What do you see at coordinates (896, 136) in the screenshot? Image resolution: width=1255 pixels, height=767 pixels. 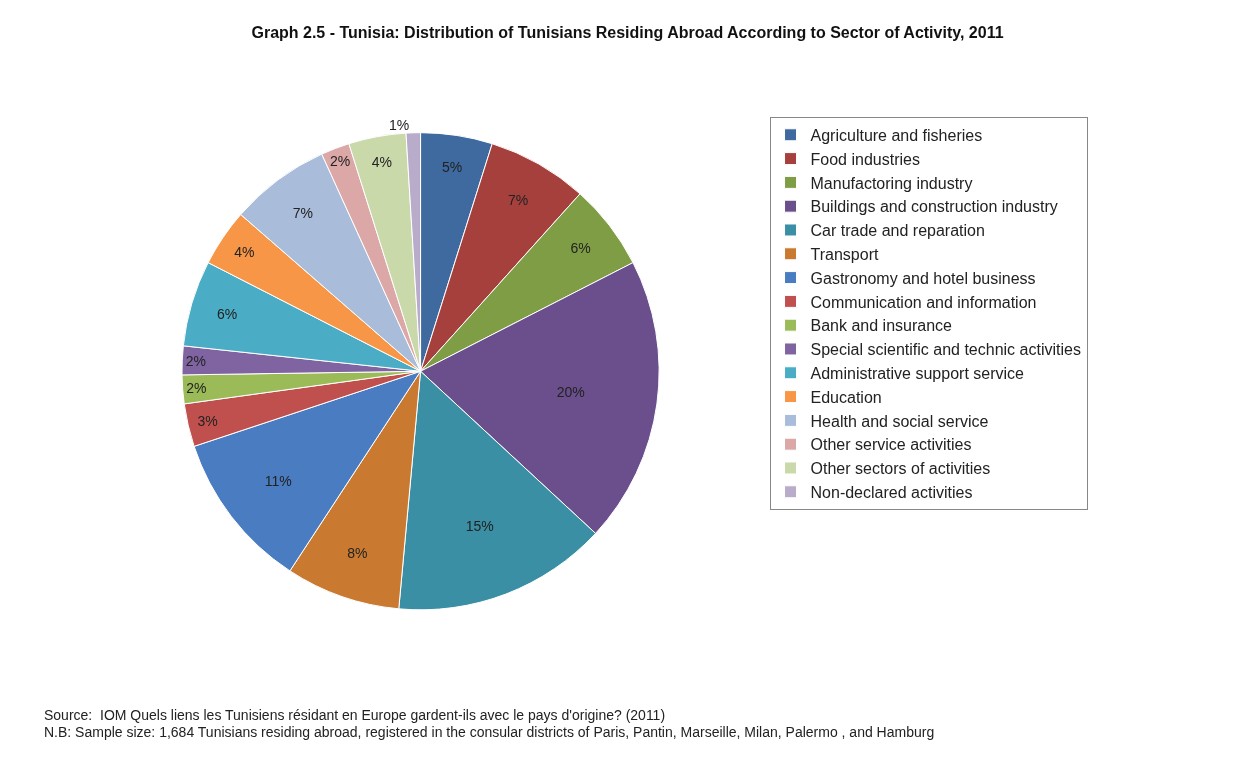 I see `legend-label: Agriculture and fisheries` at bounding box center [896, 136].